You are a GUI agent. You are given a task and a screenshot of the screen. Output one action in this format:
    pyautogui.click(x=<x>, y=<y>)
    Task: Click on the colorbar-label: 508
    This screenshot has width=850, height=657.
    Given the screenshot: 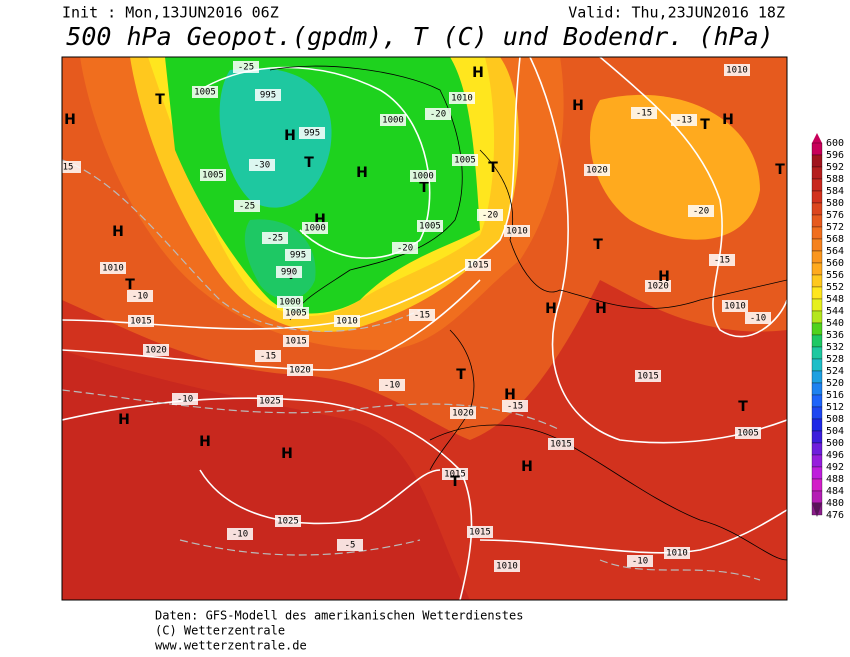 What is the action you would take?
    pyautogui.click(x=835, y=419)
    